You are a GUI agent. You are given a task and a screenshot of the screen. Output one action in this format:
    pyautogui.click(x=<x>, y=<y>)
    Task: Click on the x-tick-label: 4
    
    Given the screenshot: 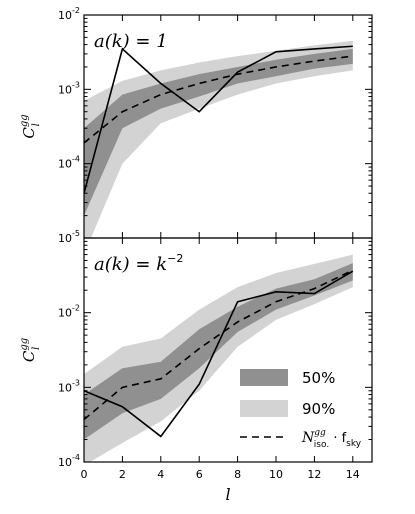 What is the action you would take?
    pyautogui.click(x=160, y=474)
    